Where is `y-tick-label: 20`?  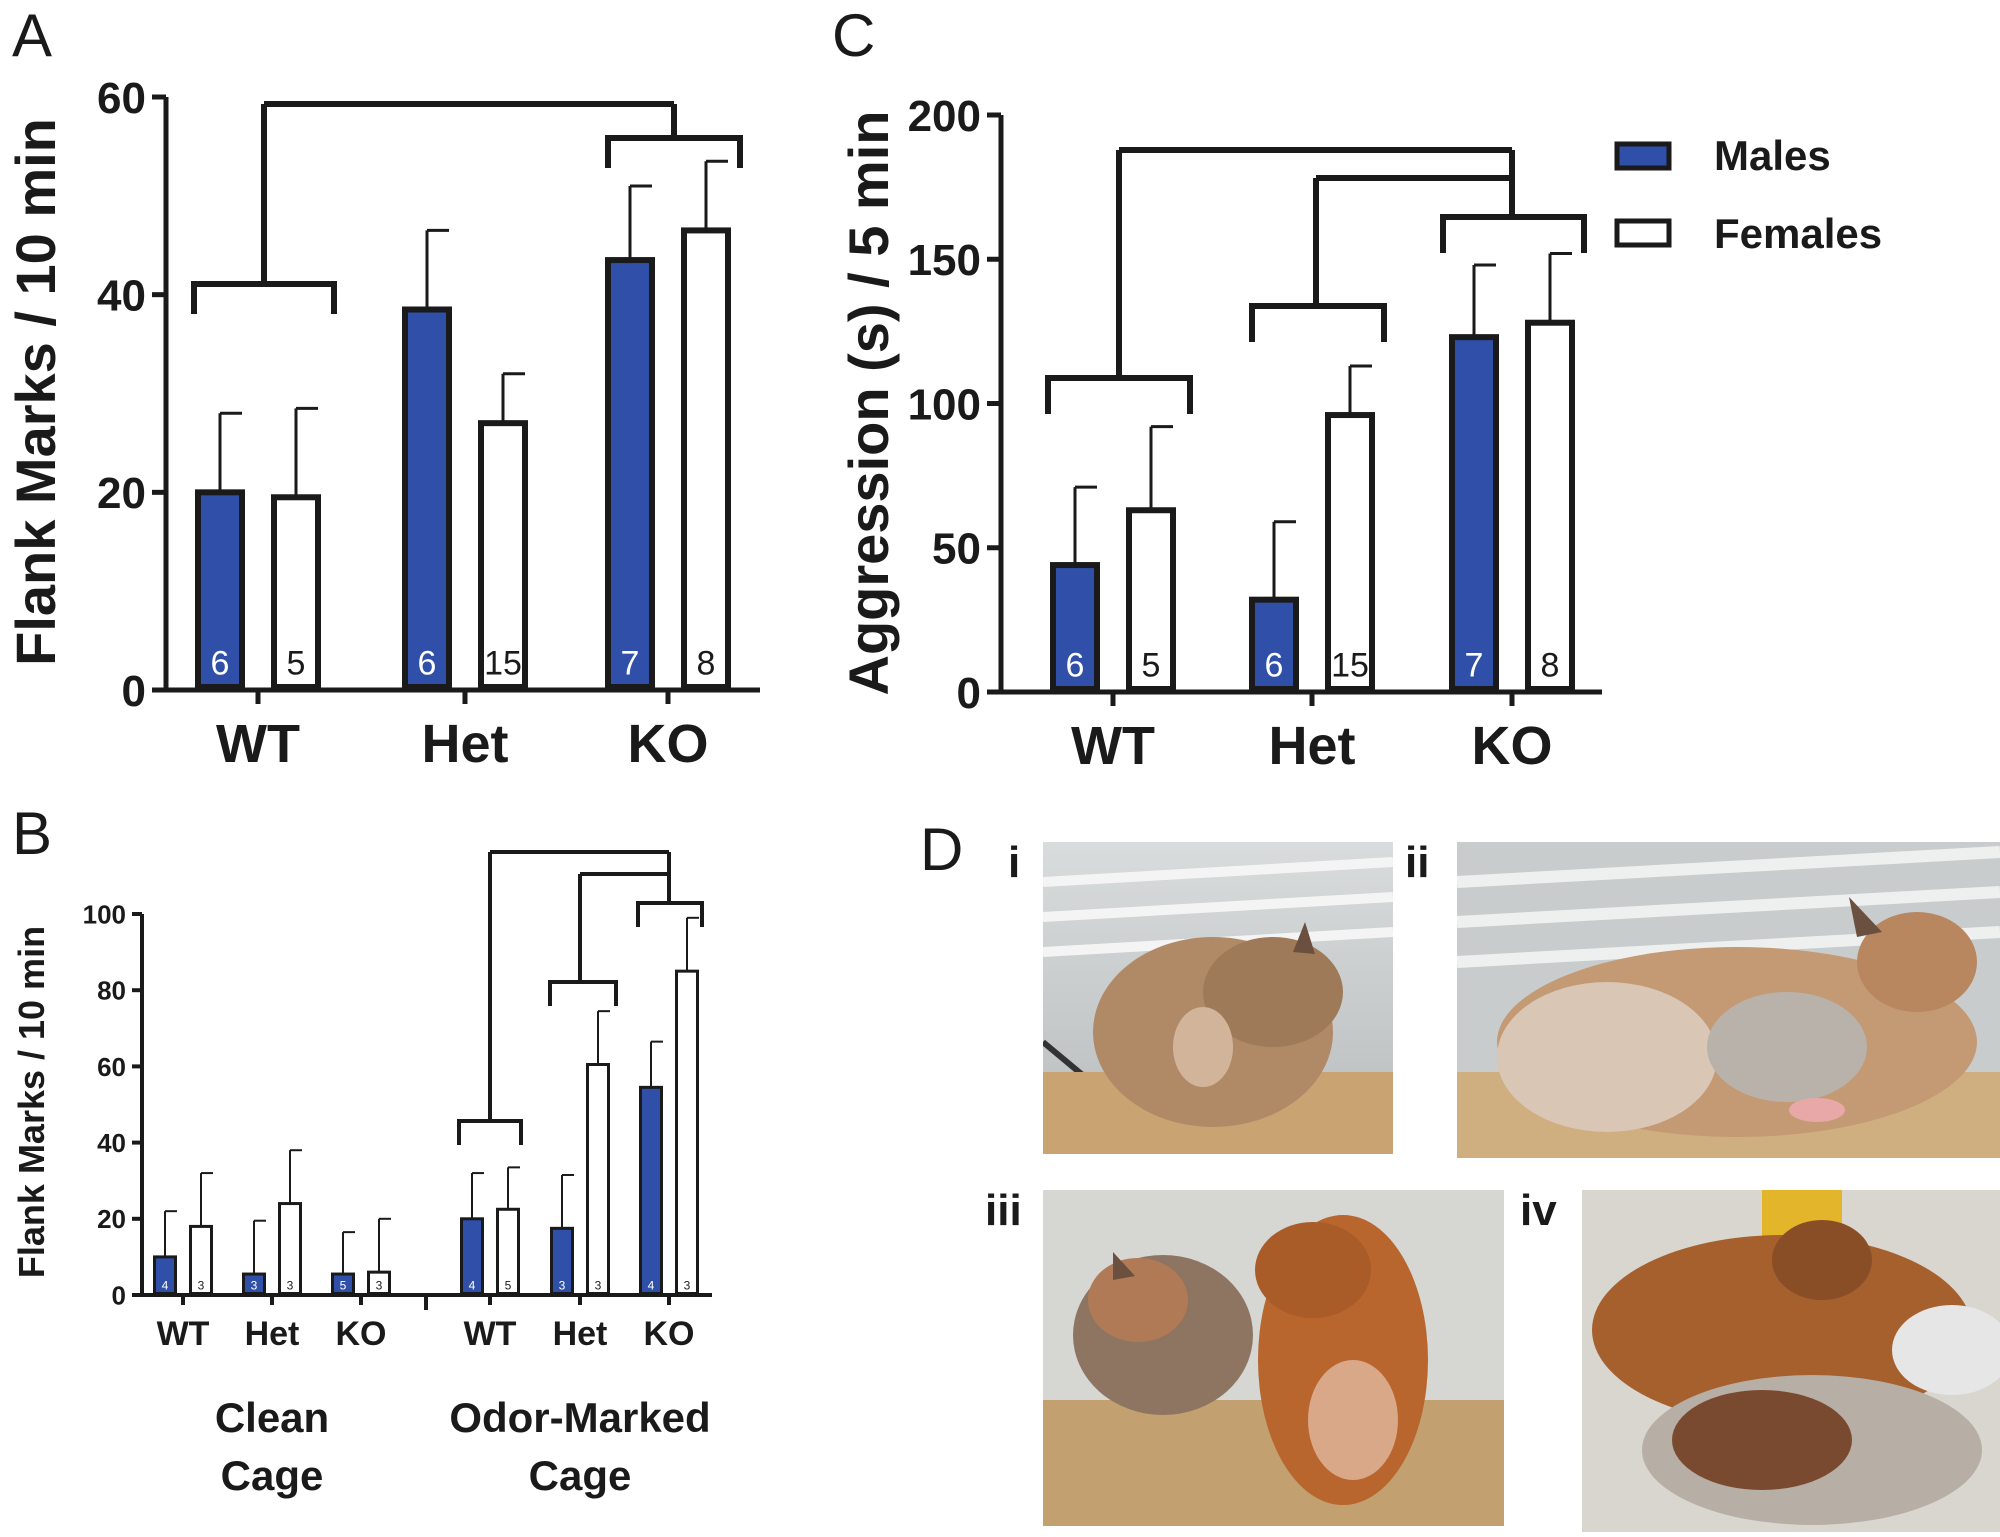 y-tick-label: 20 is located at coordinates (111, 1219).